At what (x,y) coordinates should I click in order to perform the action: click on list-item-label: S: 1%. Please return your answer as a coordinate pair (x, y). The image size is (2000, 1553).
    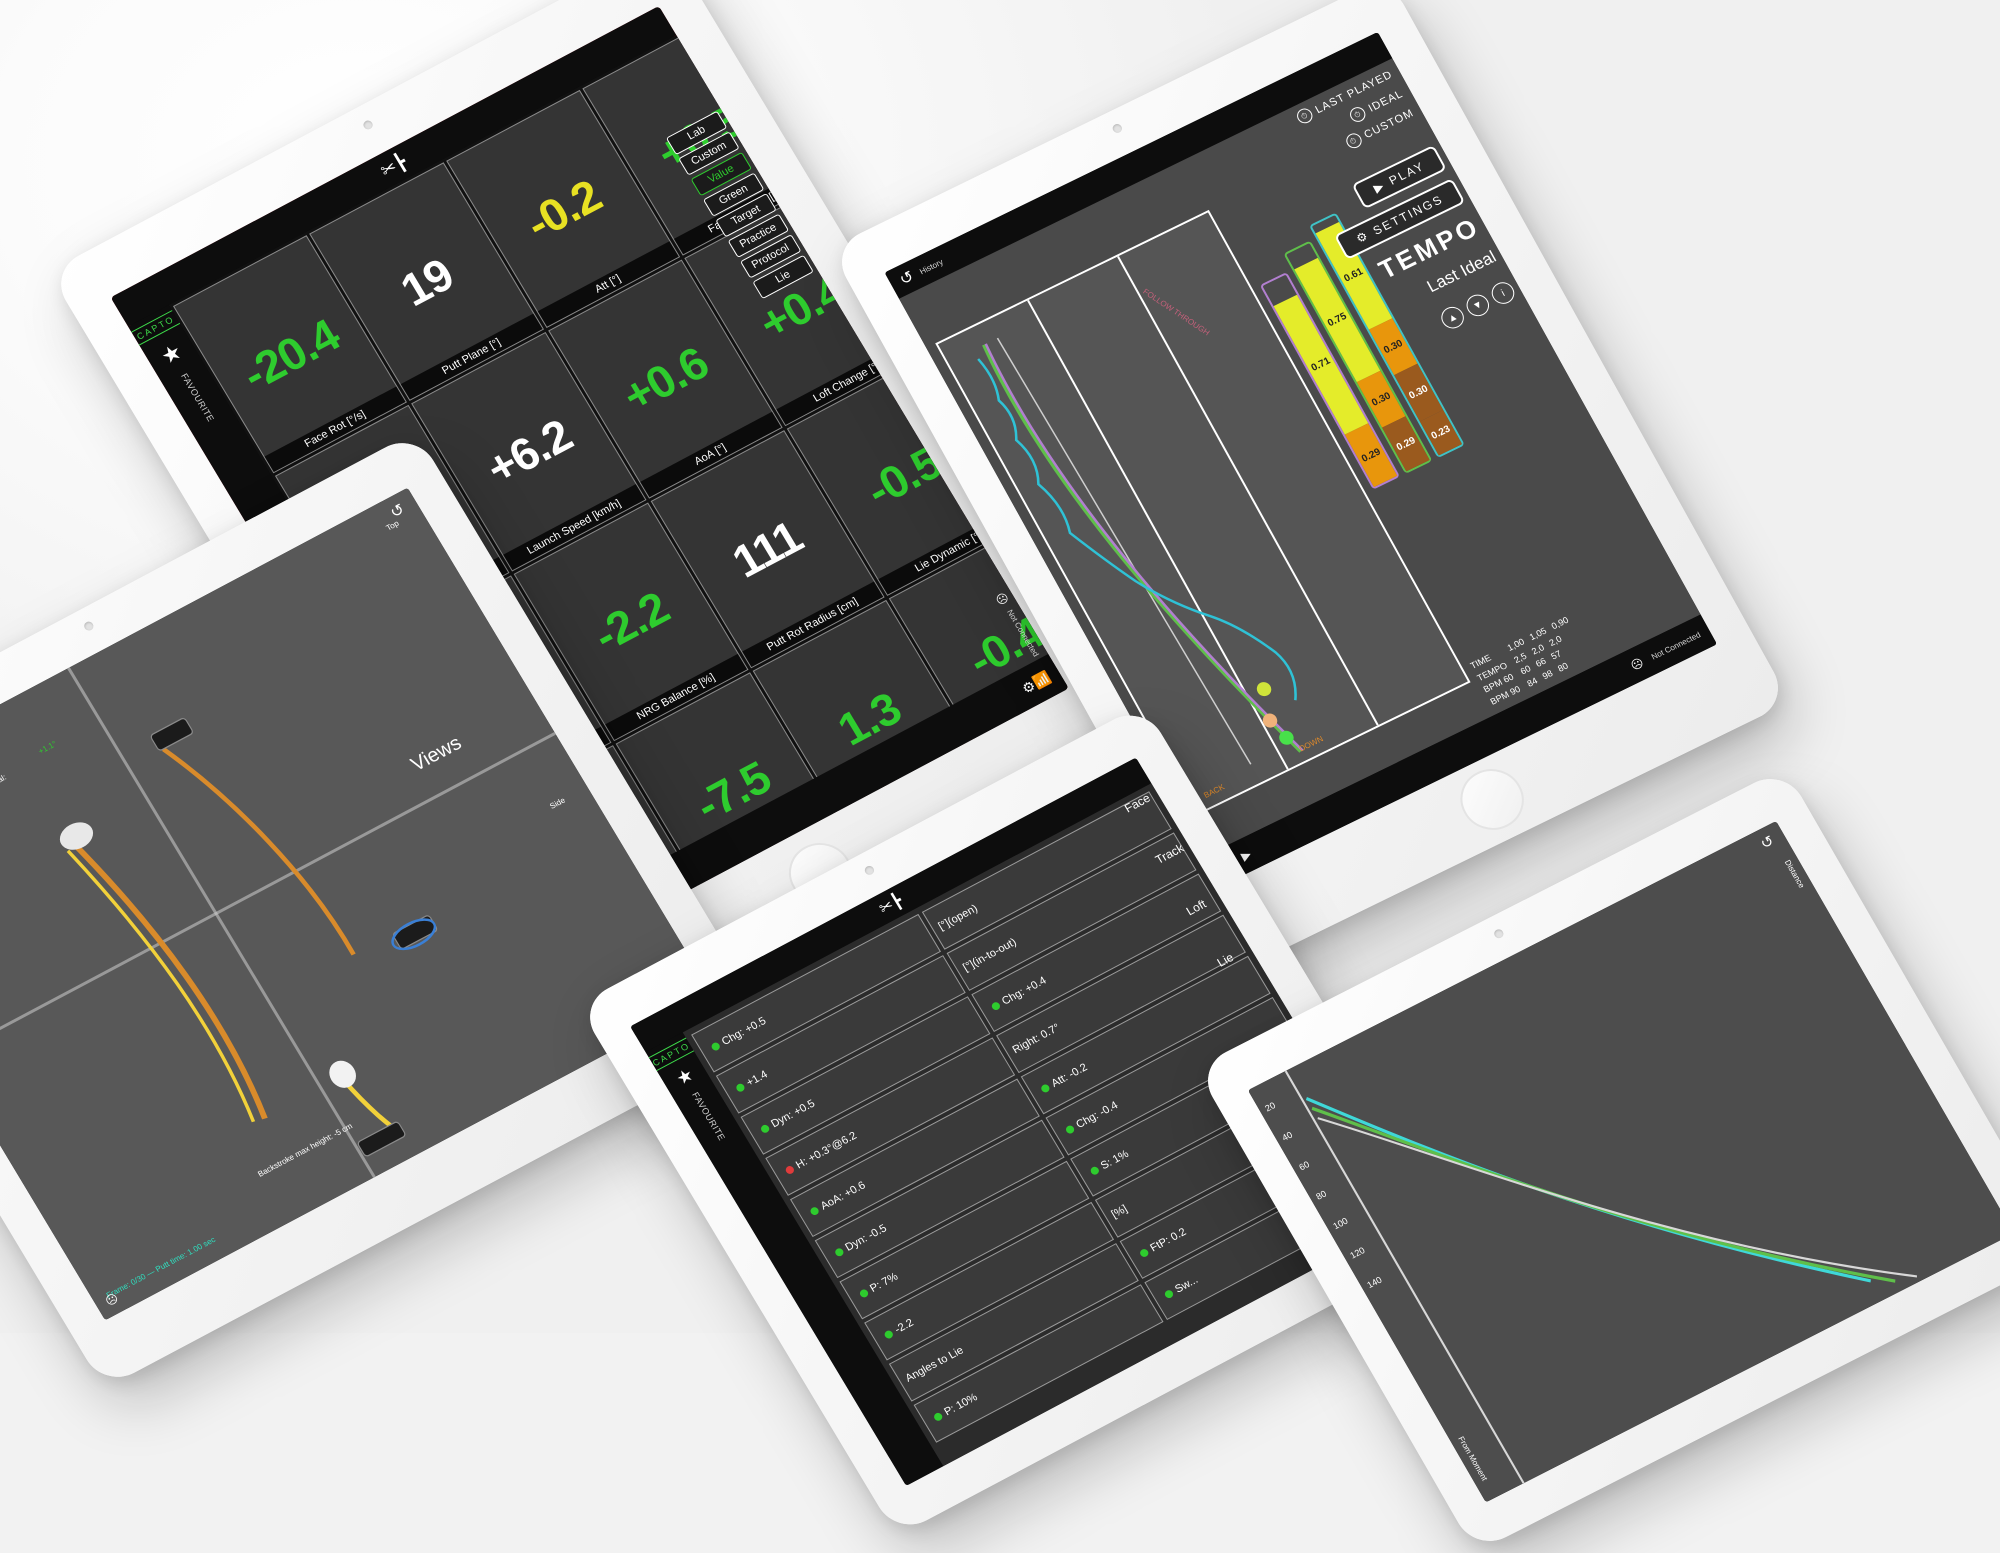
    Looking at the image, I should click on (1114, 1160).